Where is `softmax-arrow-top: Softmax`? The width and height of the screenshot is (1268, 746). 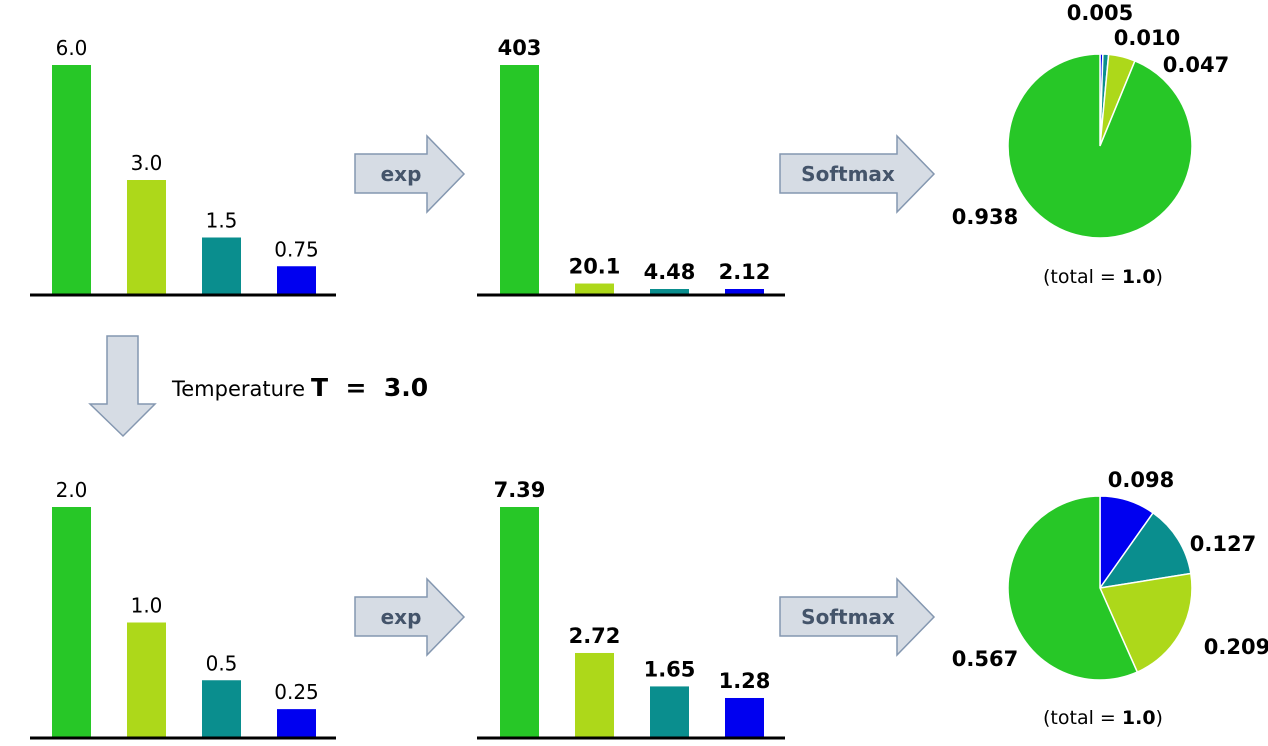
softmax-arrow-top: Softmax is located at coordinates (857, 174).